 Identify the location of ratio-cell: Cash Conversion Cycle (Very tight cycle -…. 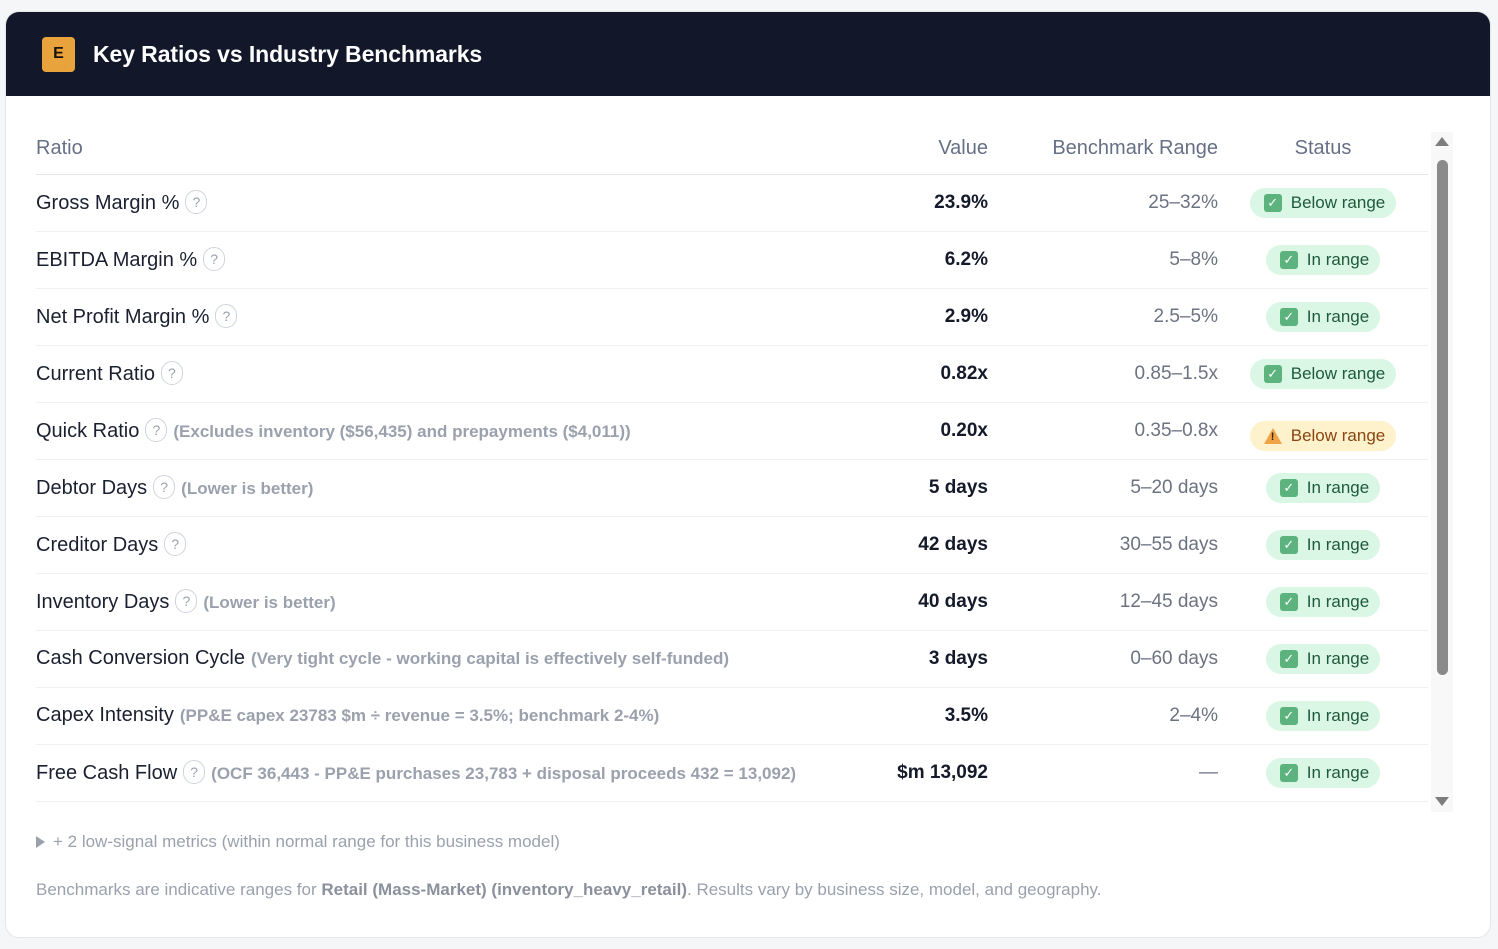
(437, 659).